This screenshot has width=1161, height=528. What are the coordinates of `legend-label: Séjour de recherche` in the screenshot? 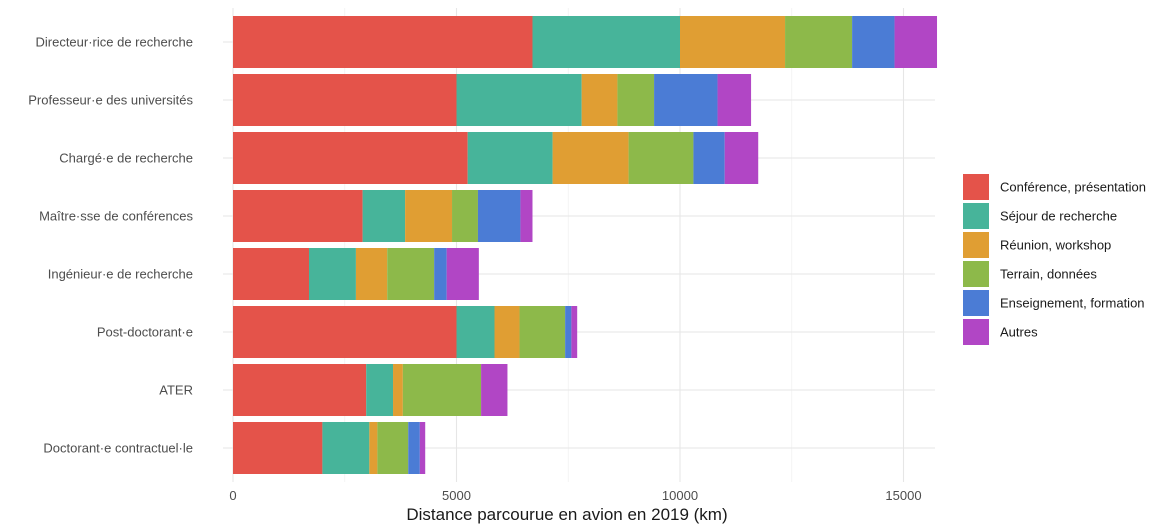 It's located at (1058, 216).